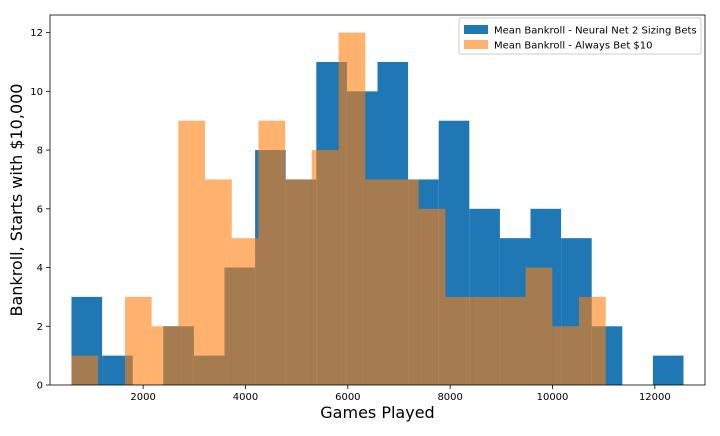 The width and height of the screenshot is (720, 436). I want to click on legend-box, so click(580, 36).